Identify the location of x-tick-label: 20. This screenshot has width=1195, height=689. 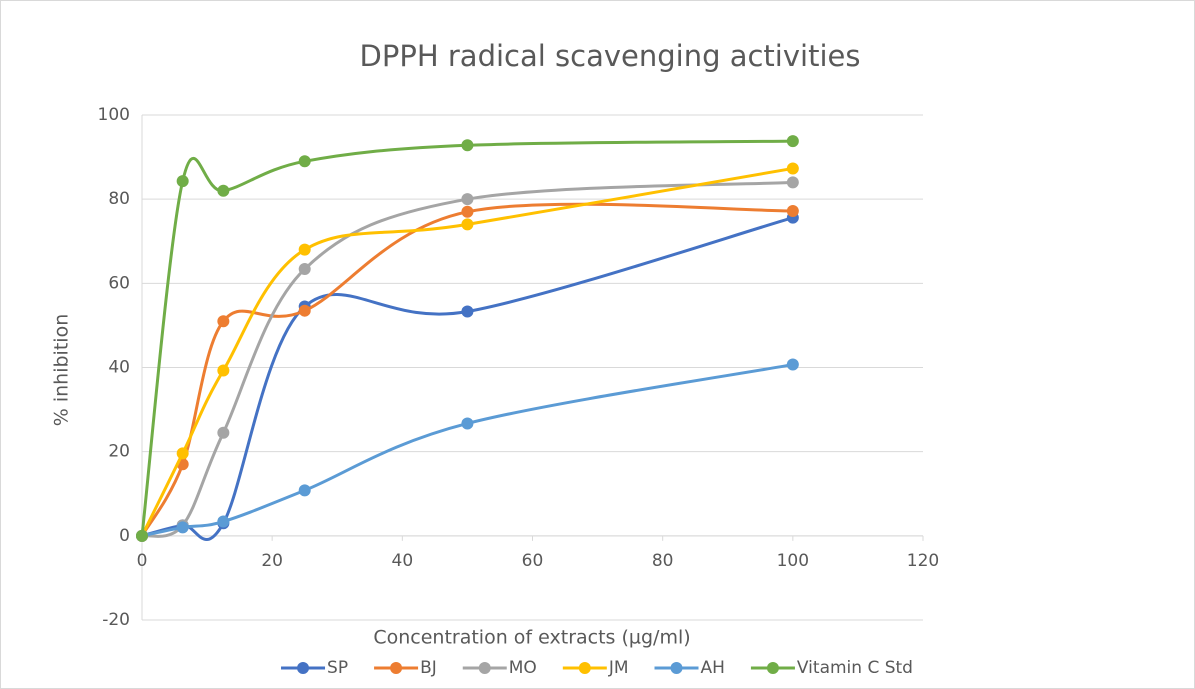
(272, 561).